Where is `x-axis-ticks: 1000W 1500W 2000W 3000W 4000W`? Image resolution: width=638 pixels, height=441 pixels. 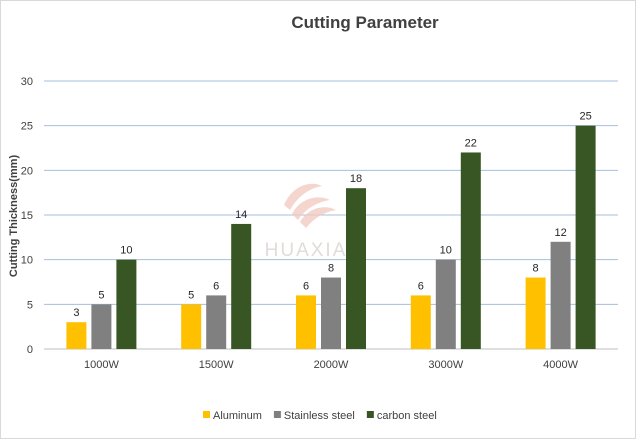 x-axis-ticks: 1000W 1500W 2000W 3000W 4000W is located at coordinates (331, 365).